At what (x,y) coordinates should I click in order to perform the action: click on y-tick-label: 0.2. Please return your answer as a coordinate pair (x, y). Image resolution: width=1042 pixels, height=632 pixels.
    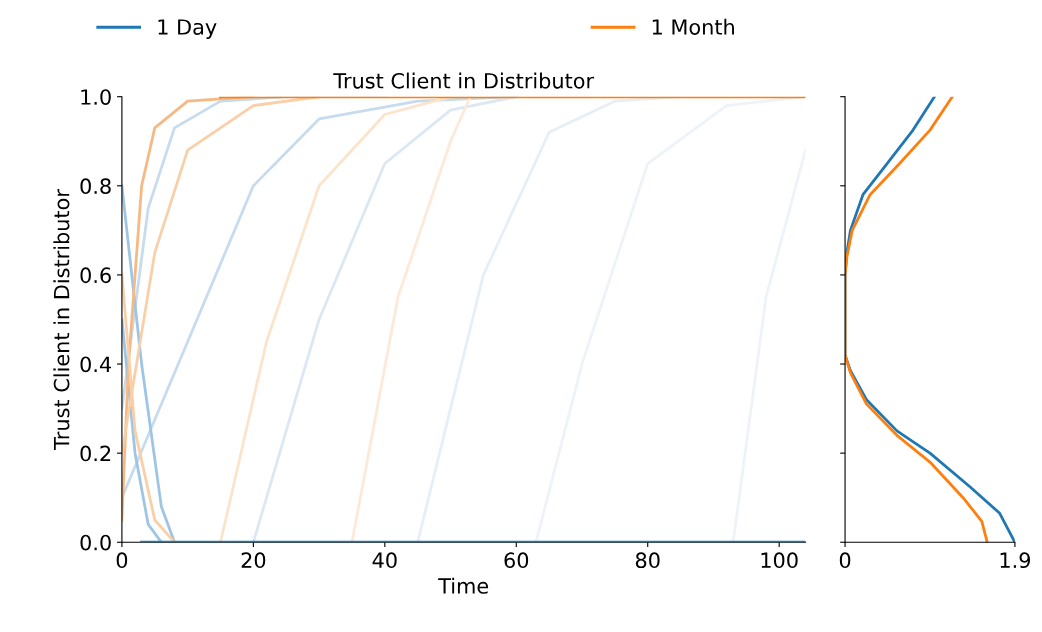
    Looking at the image, I should click on (95, 453).